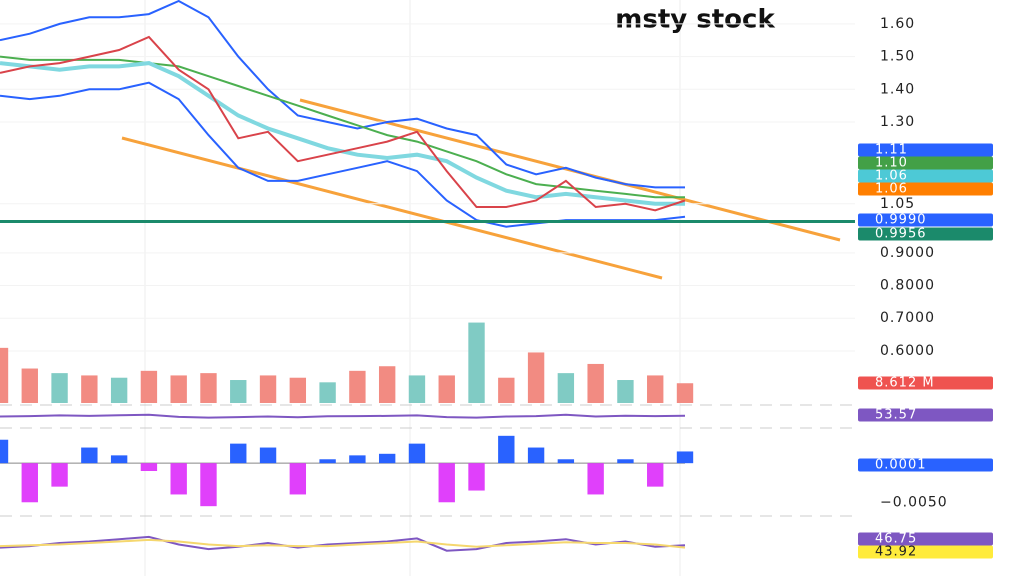 The width and height of the screenshot is (1024, 576). What do you see at coordinates (897, 122) in the screenshot?
I see `y-tick-label: 1.30` at bounding box center [897, 122].